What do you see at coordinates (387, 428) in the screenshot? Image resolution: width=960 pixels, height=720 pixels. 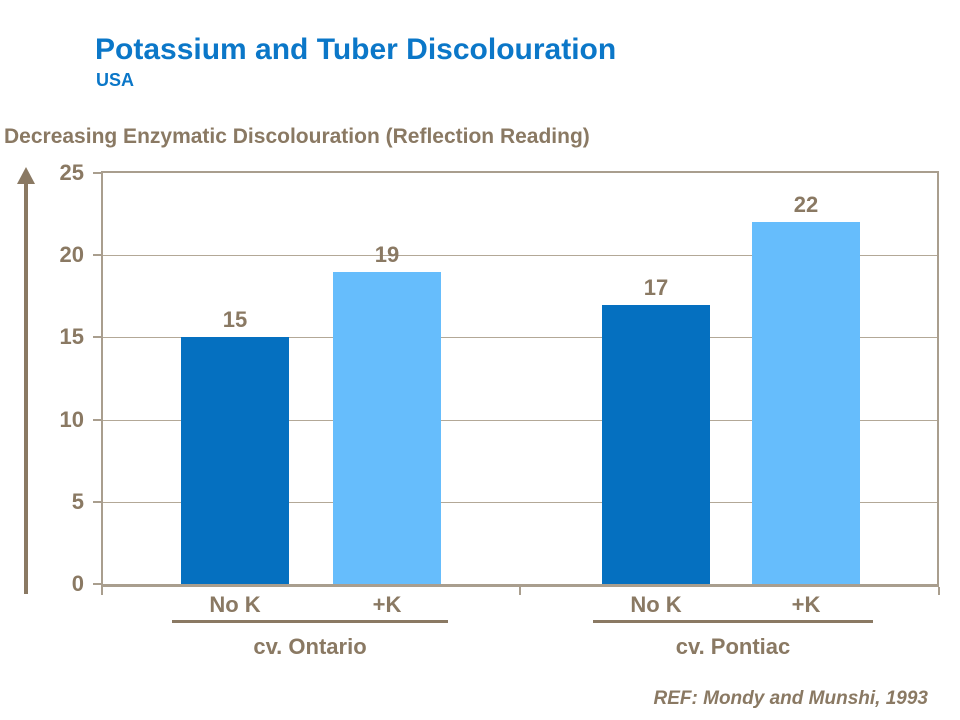 I see `bar-cv-ontario-k` at bounding box center [387, 428].